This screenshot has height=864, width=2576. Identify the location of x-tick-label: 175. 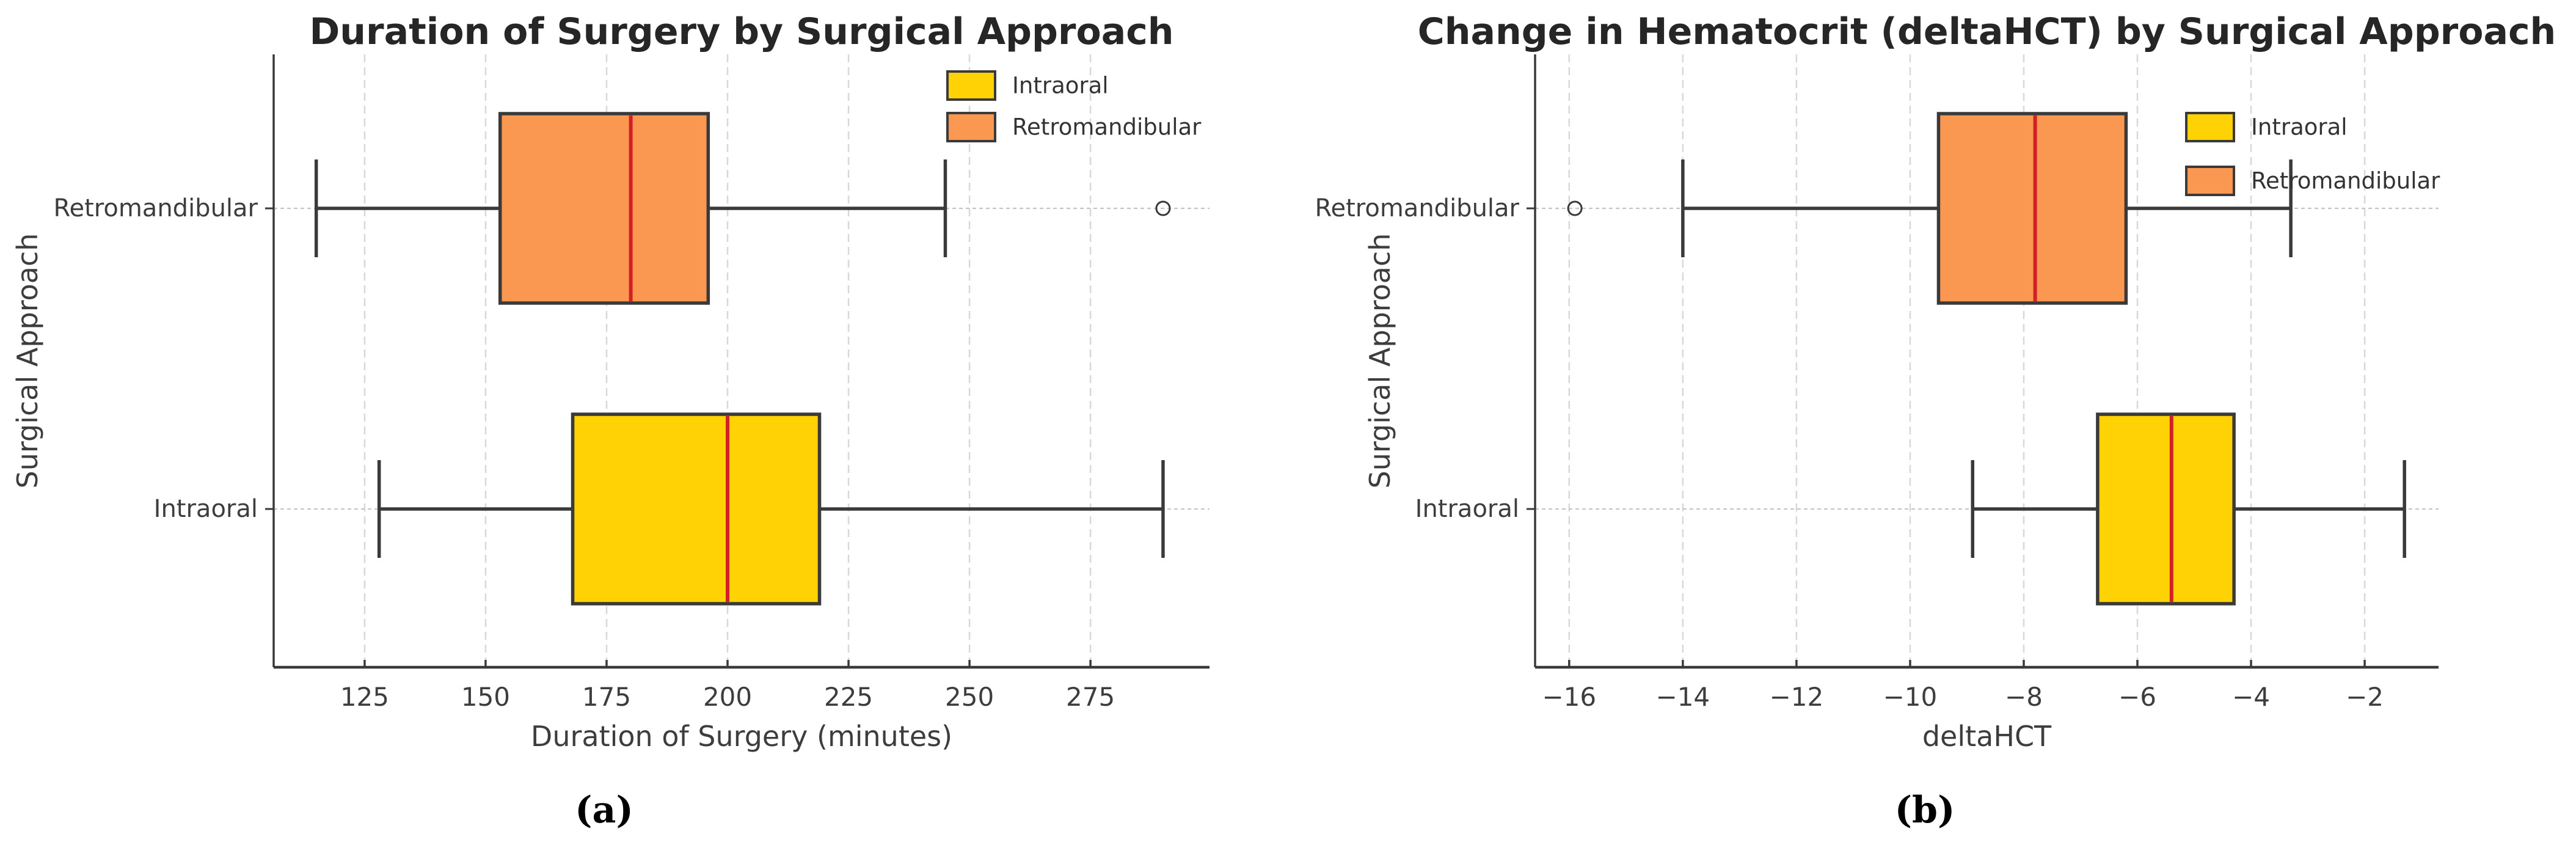
(606, 697).